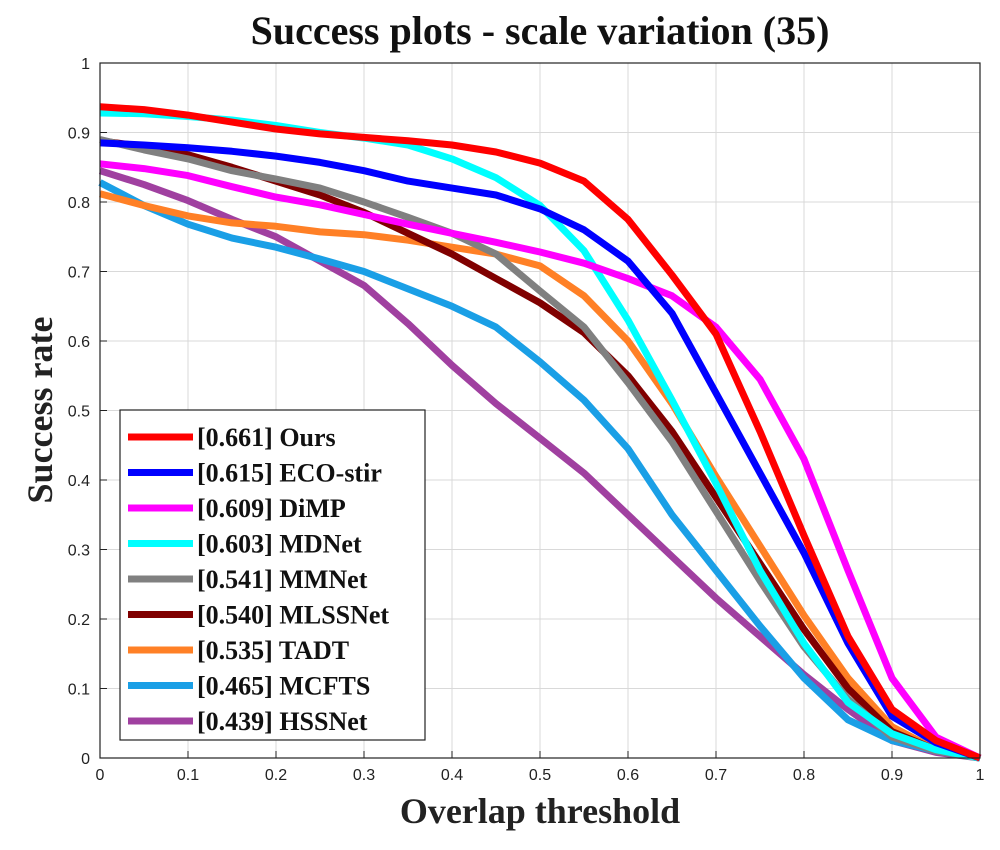 Image resolution: width=1000 pixels, height=850 pixels. I want to click on y-tick-label: 0.4, so click(79, 481).